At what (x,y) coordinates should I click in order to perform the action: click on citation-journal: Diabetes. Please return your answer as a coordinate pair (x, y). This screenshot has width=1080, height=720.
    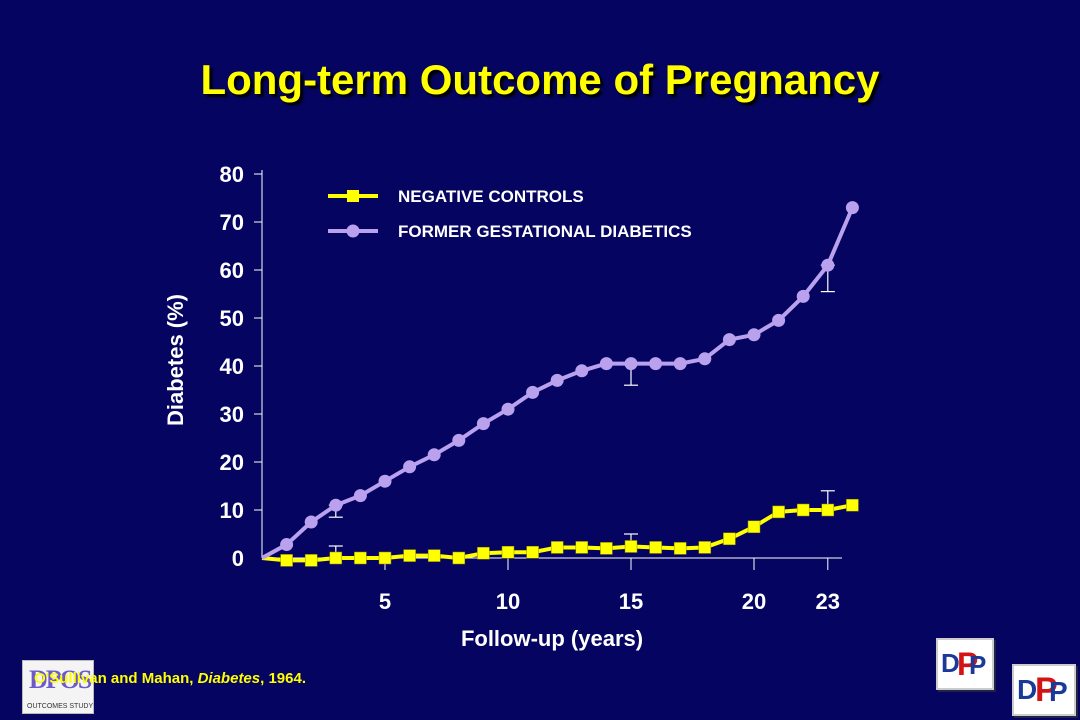
    Looking at the image, I should click on (229, 678).